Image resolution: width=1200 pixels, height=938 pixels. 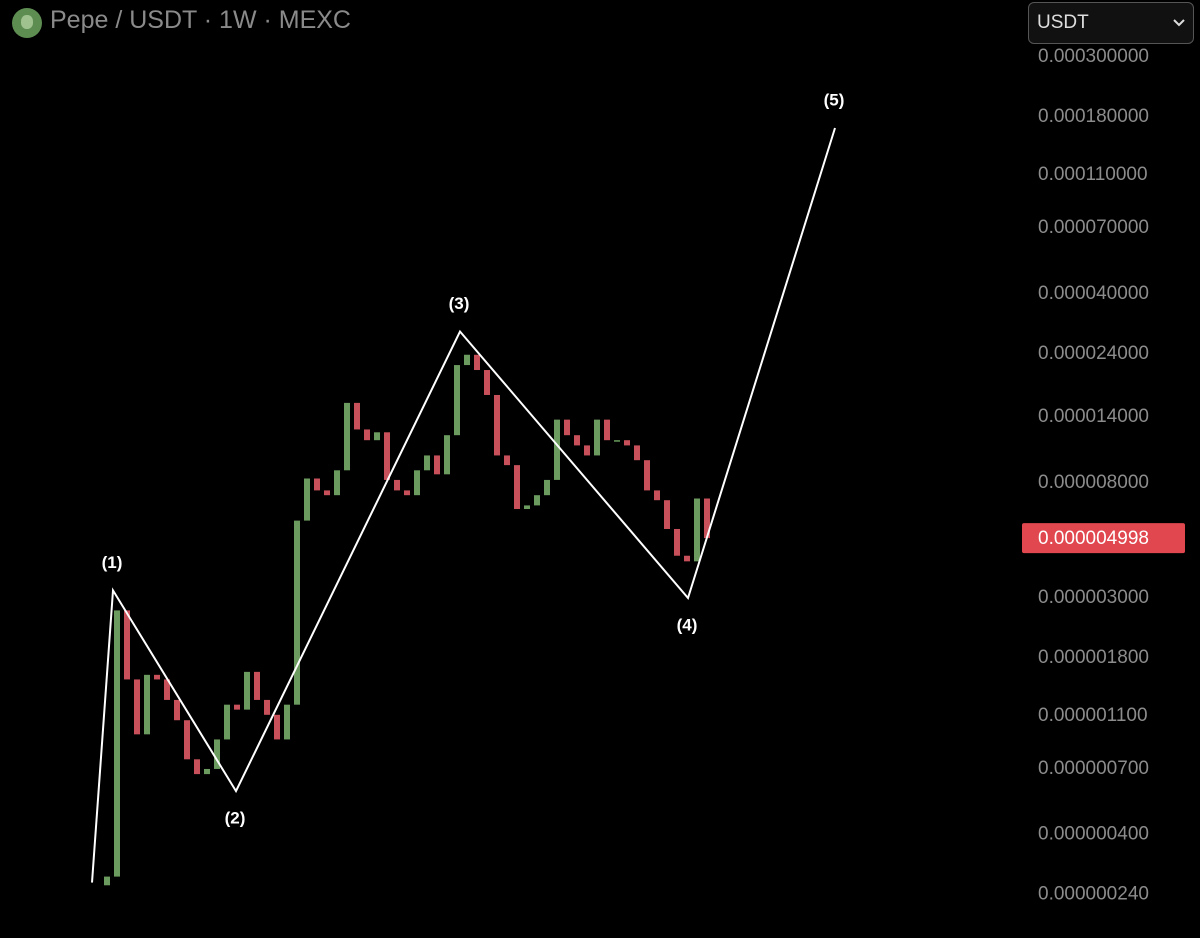 I want to click on y-tick-label: 0.000008000, so click(x=1093, y=482).